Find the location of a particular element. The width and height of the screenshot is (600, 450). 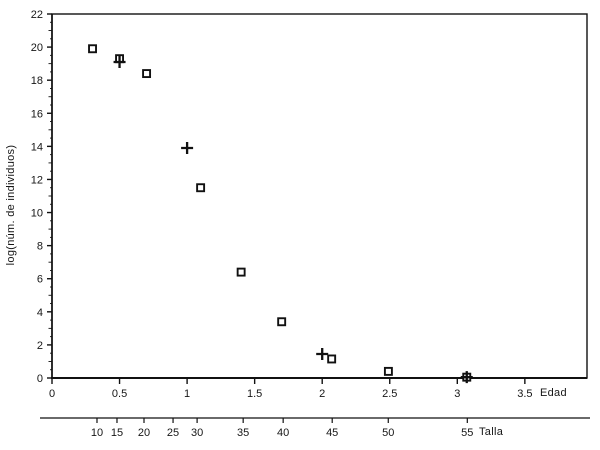

talla-tick-label: 20 is located at coordinates (144, 433).